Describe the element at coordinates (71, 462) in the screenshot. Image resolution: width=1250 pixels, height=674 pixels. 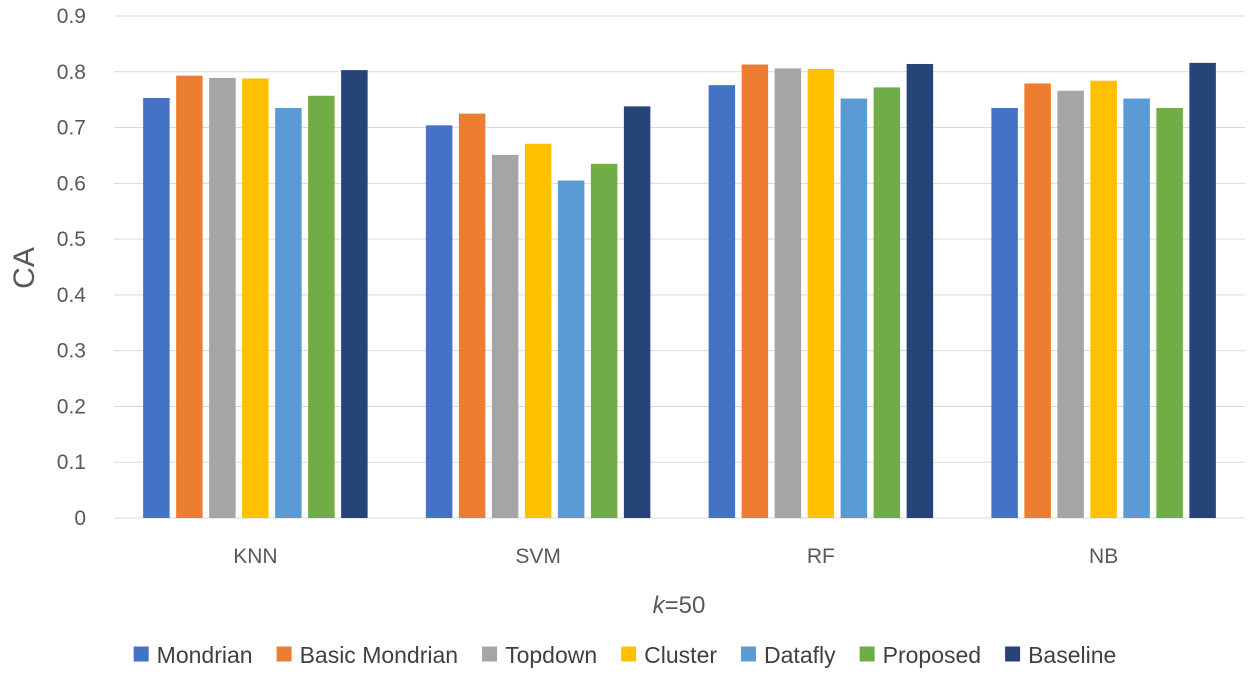
I see `y-tick-label: 0.1` at that location.